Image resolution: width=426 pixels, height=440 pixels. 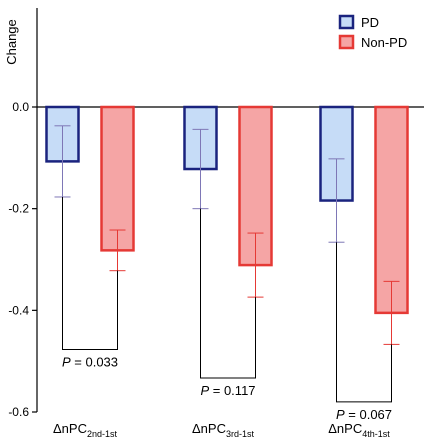 What do you see at coordinates (18, 209) in the screenshot?
I see `y-tick-label: -0.2` at bounding box center [18, 209].